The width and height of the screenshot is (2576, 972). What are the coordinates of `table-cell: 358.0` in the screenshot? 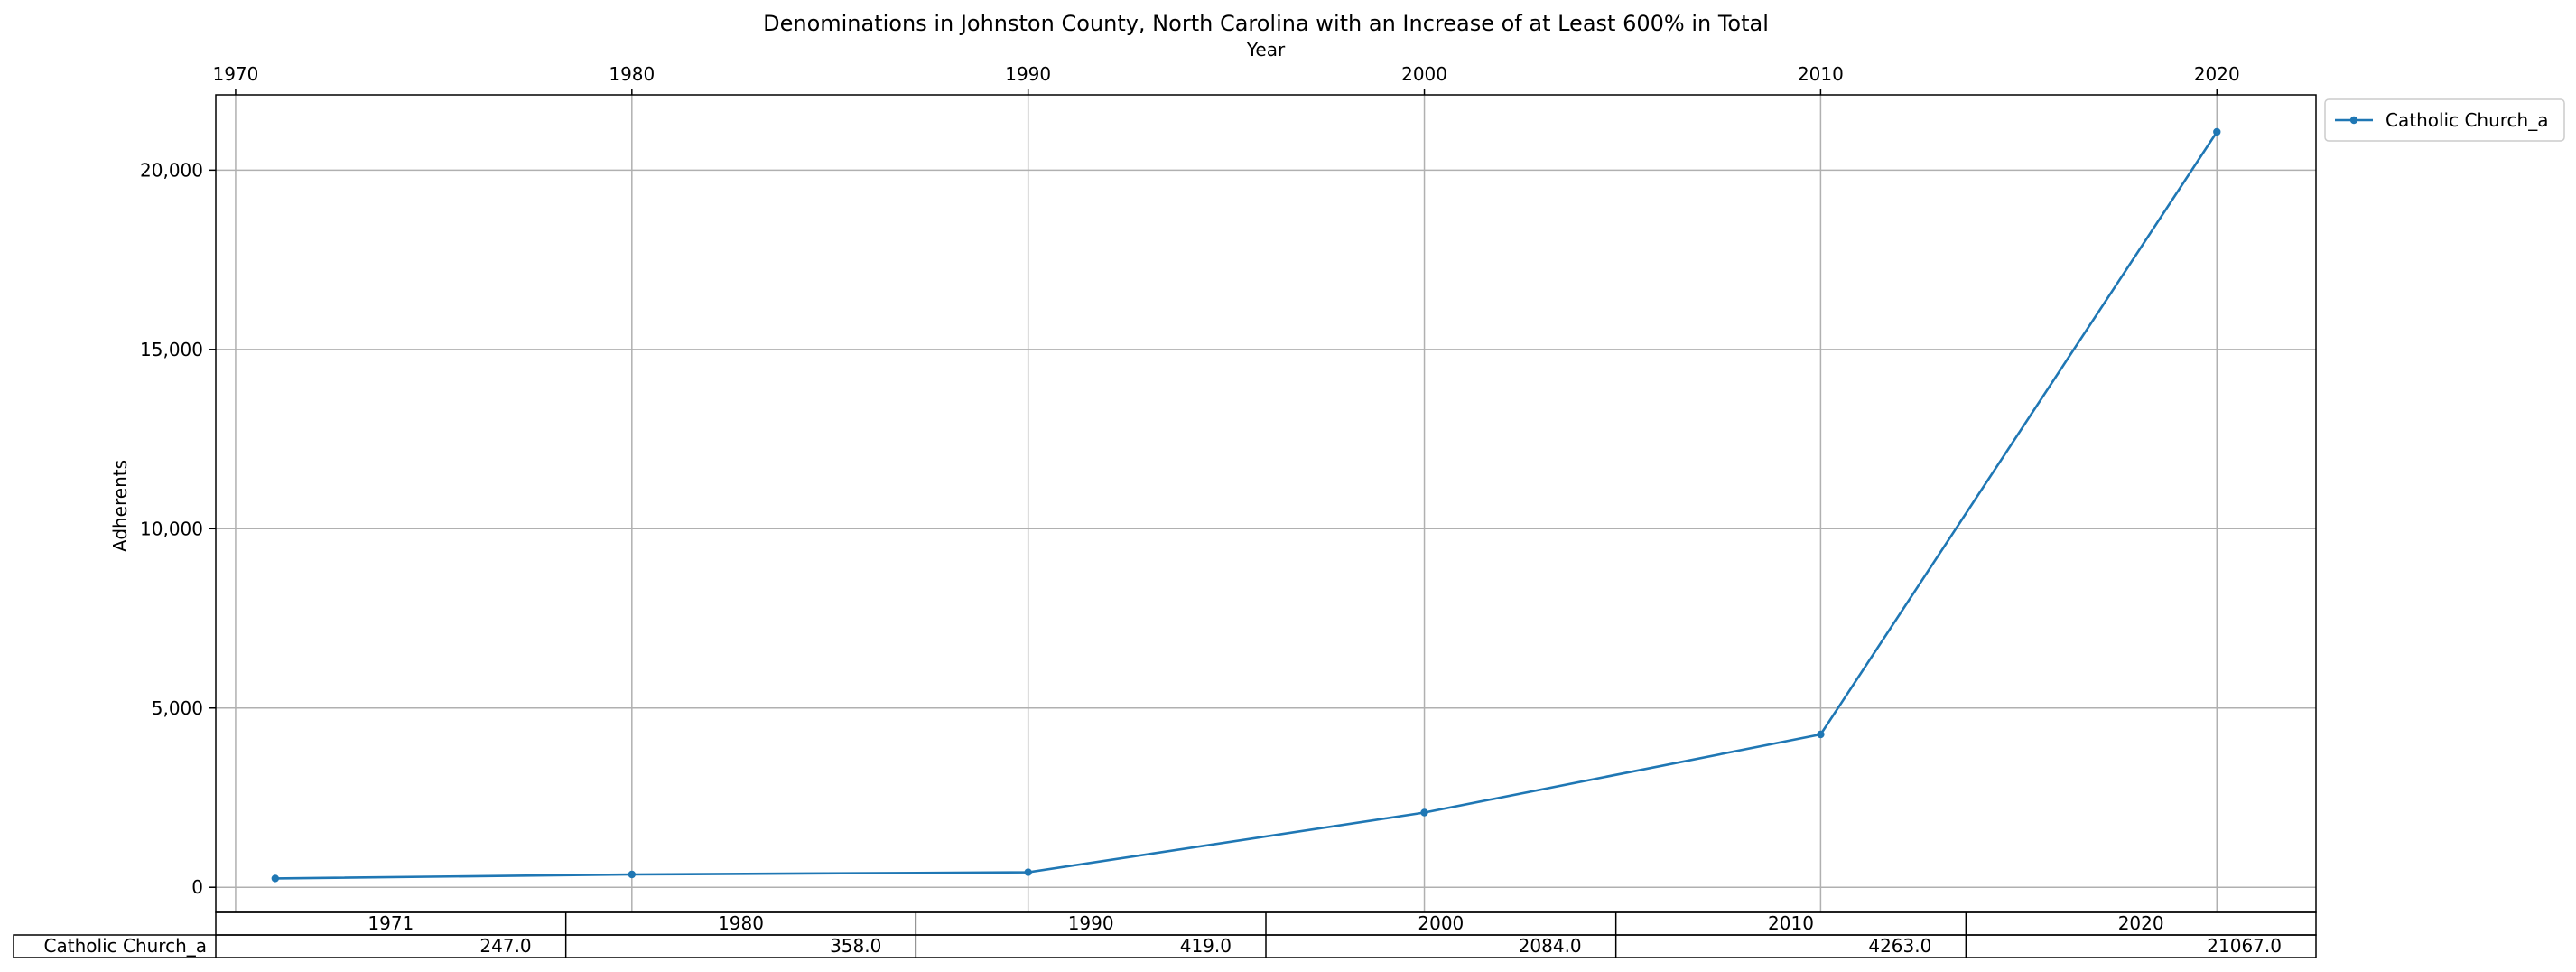 It's located at (855, 946).